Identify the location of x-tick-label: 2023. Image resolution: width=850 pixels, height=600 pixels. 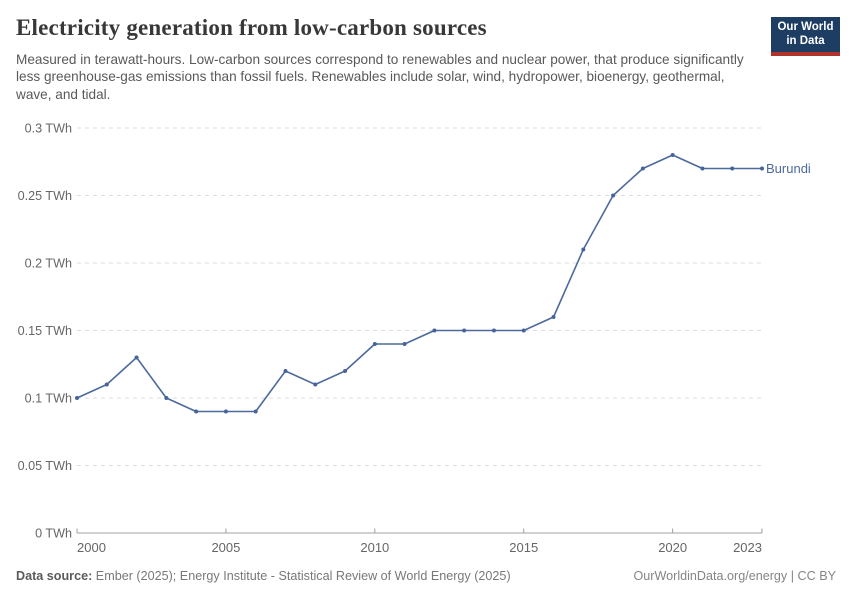
(747, 547).